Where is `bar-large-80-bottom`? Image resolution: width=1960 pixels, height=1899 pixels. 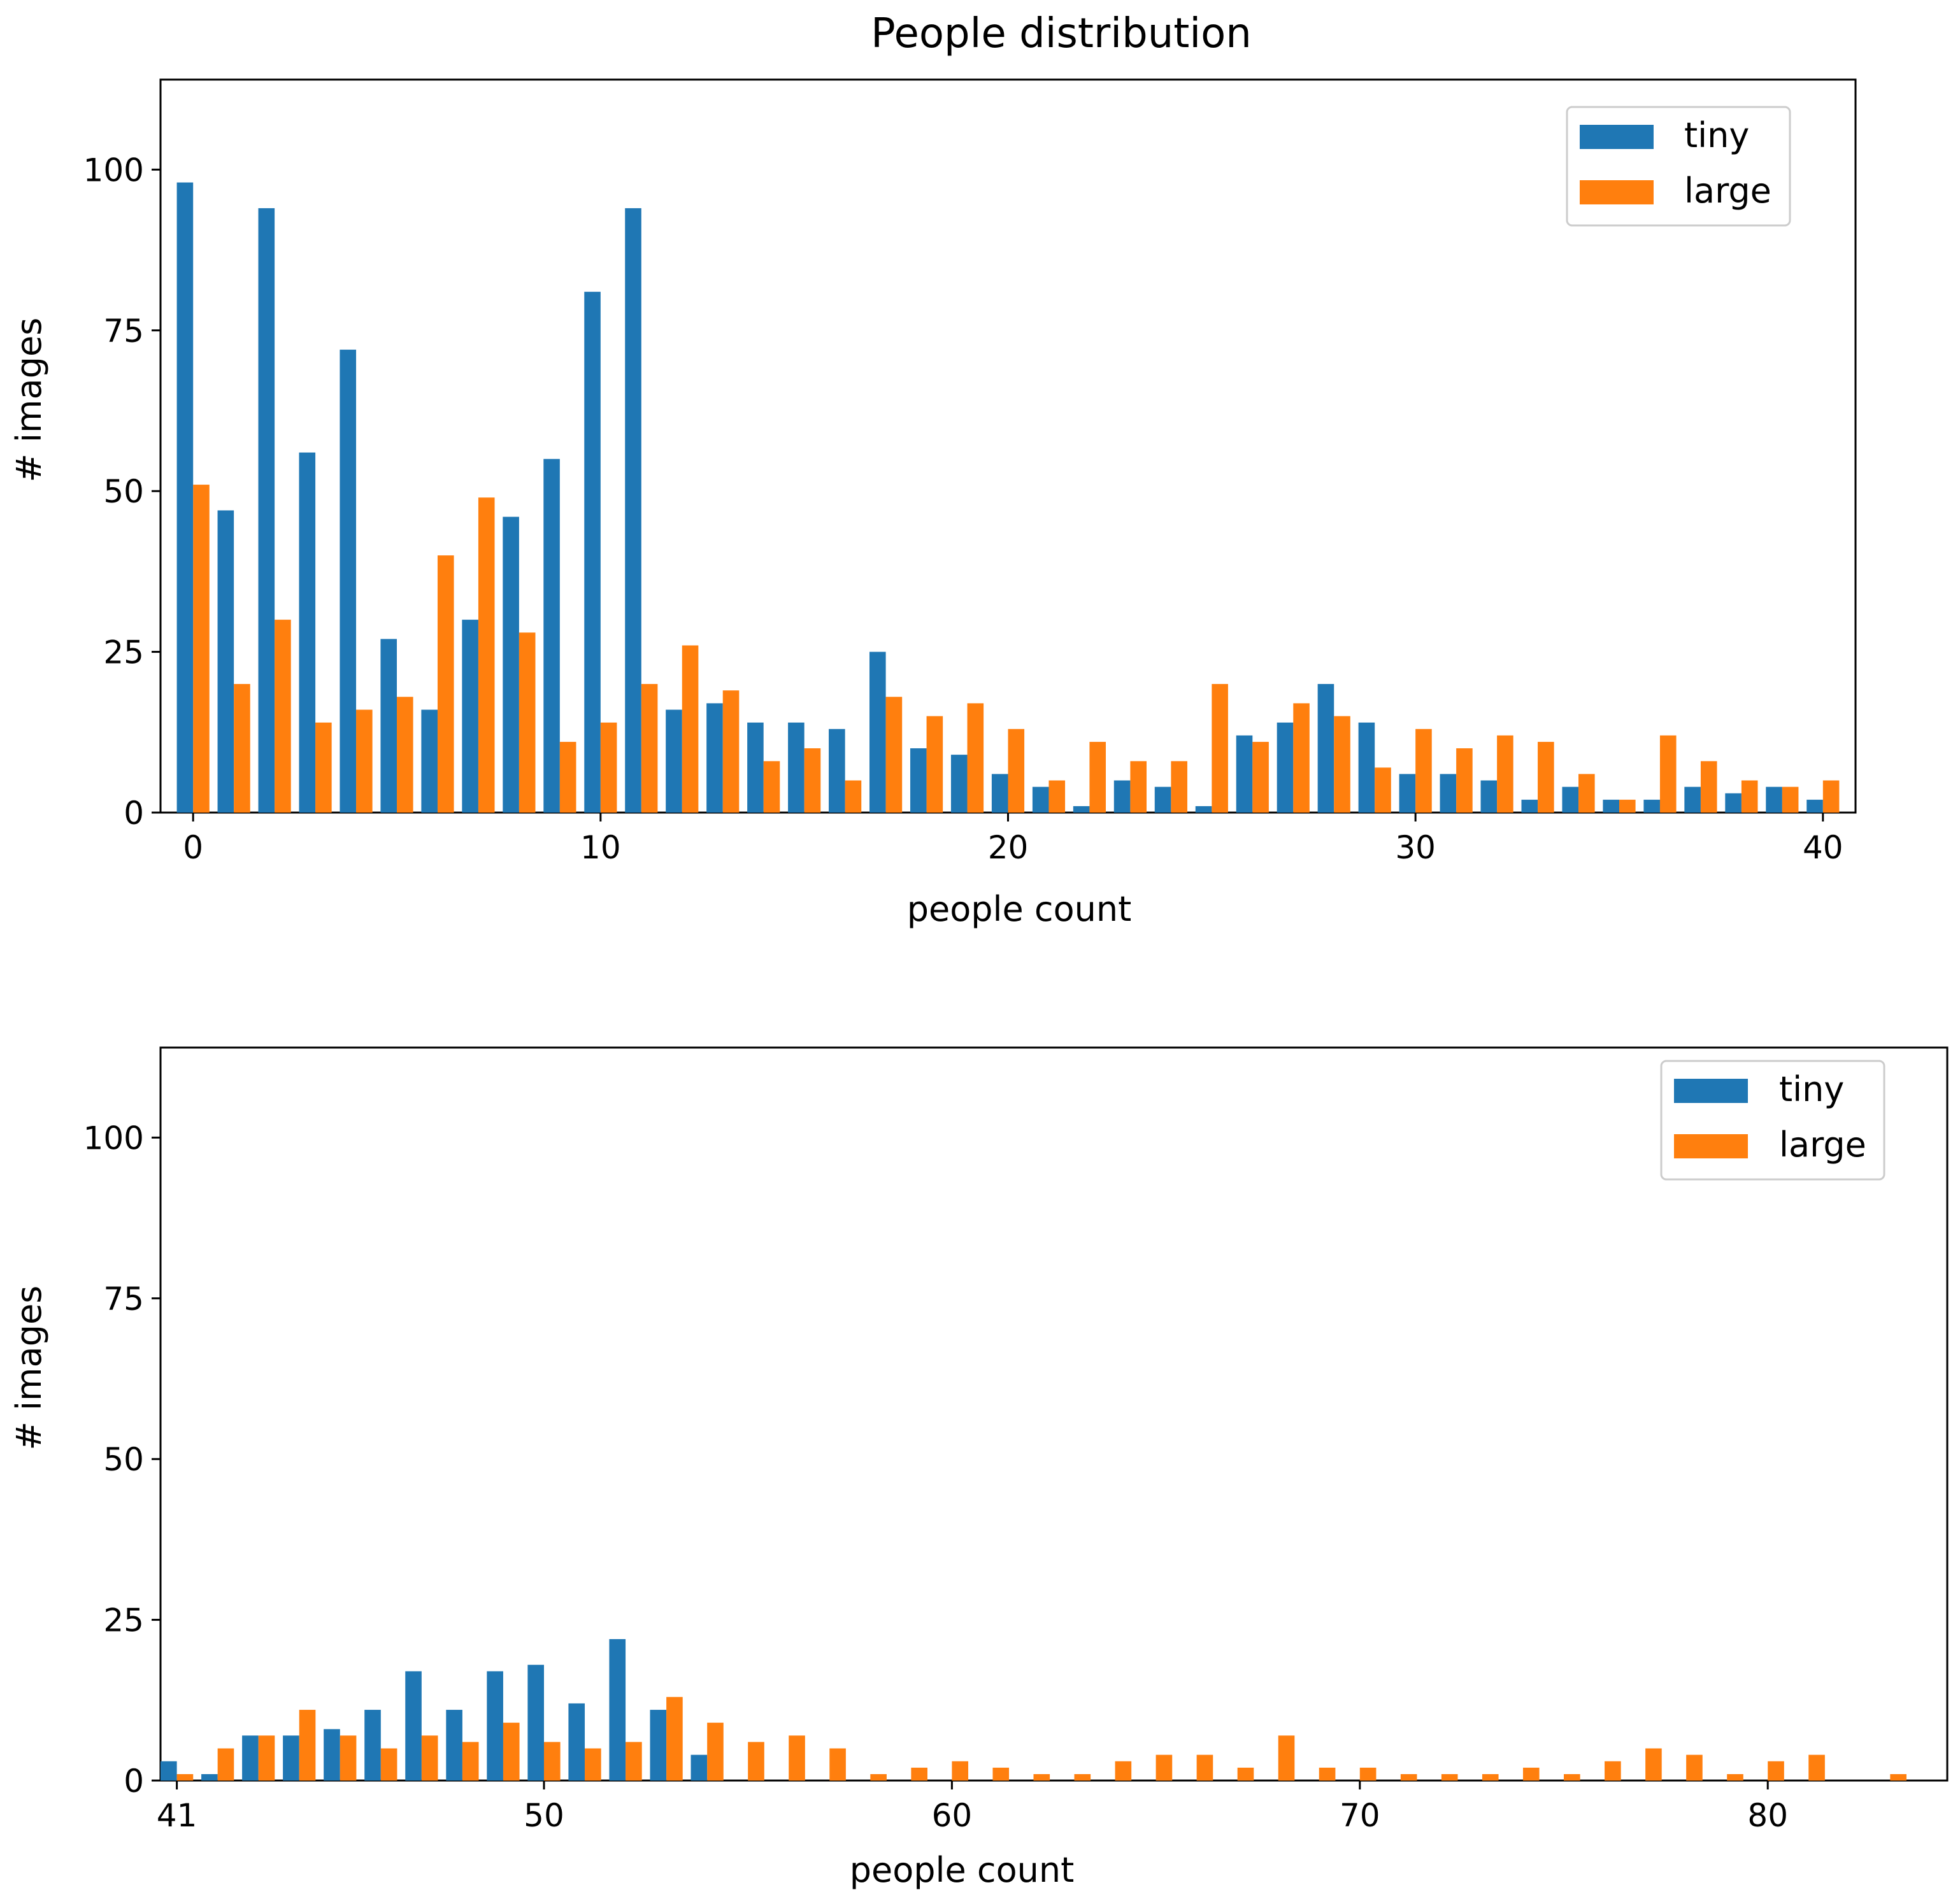
bar-large-80-bottom is located at coordinates (1776, 1771).